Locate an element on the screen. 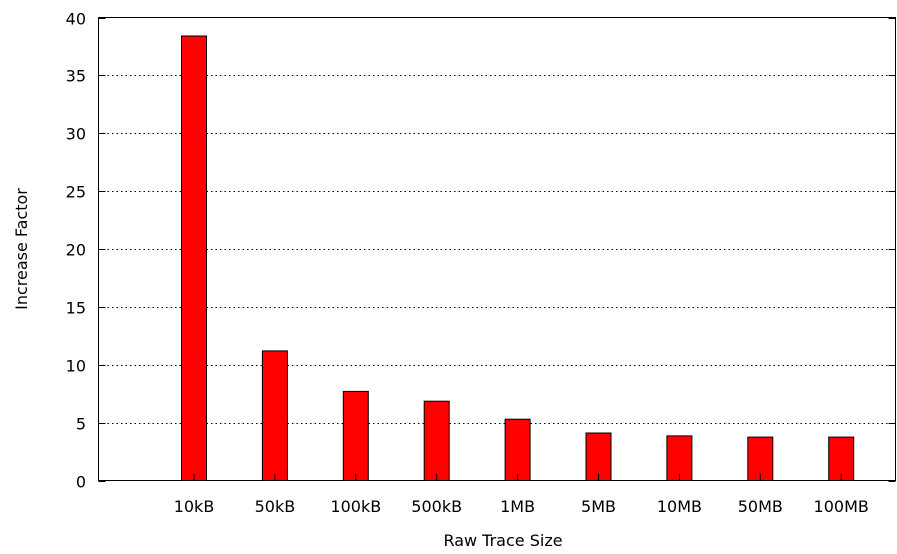  y-tick-label: 40 is located at coordinates (76, 19).